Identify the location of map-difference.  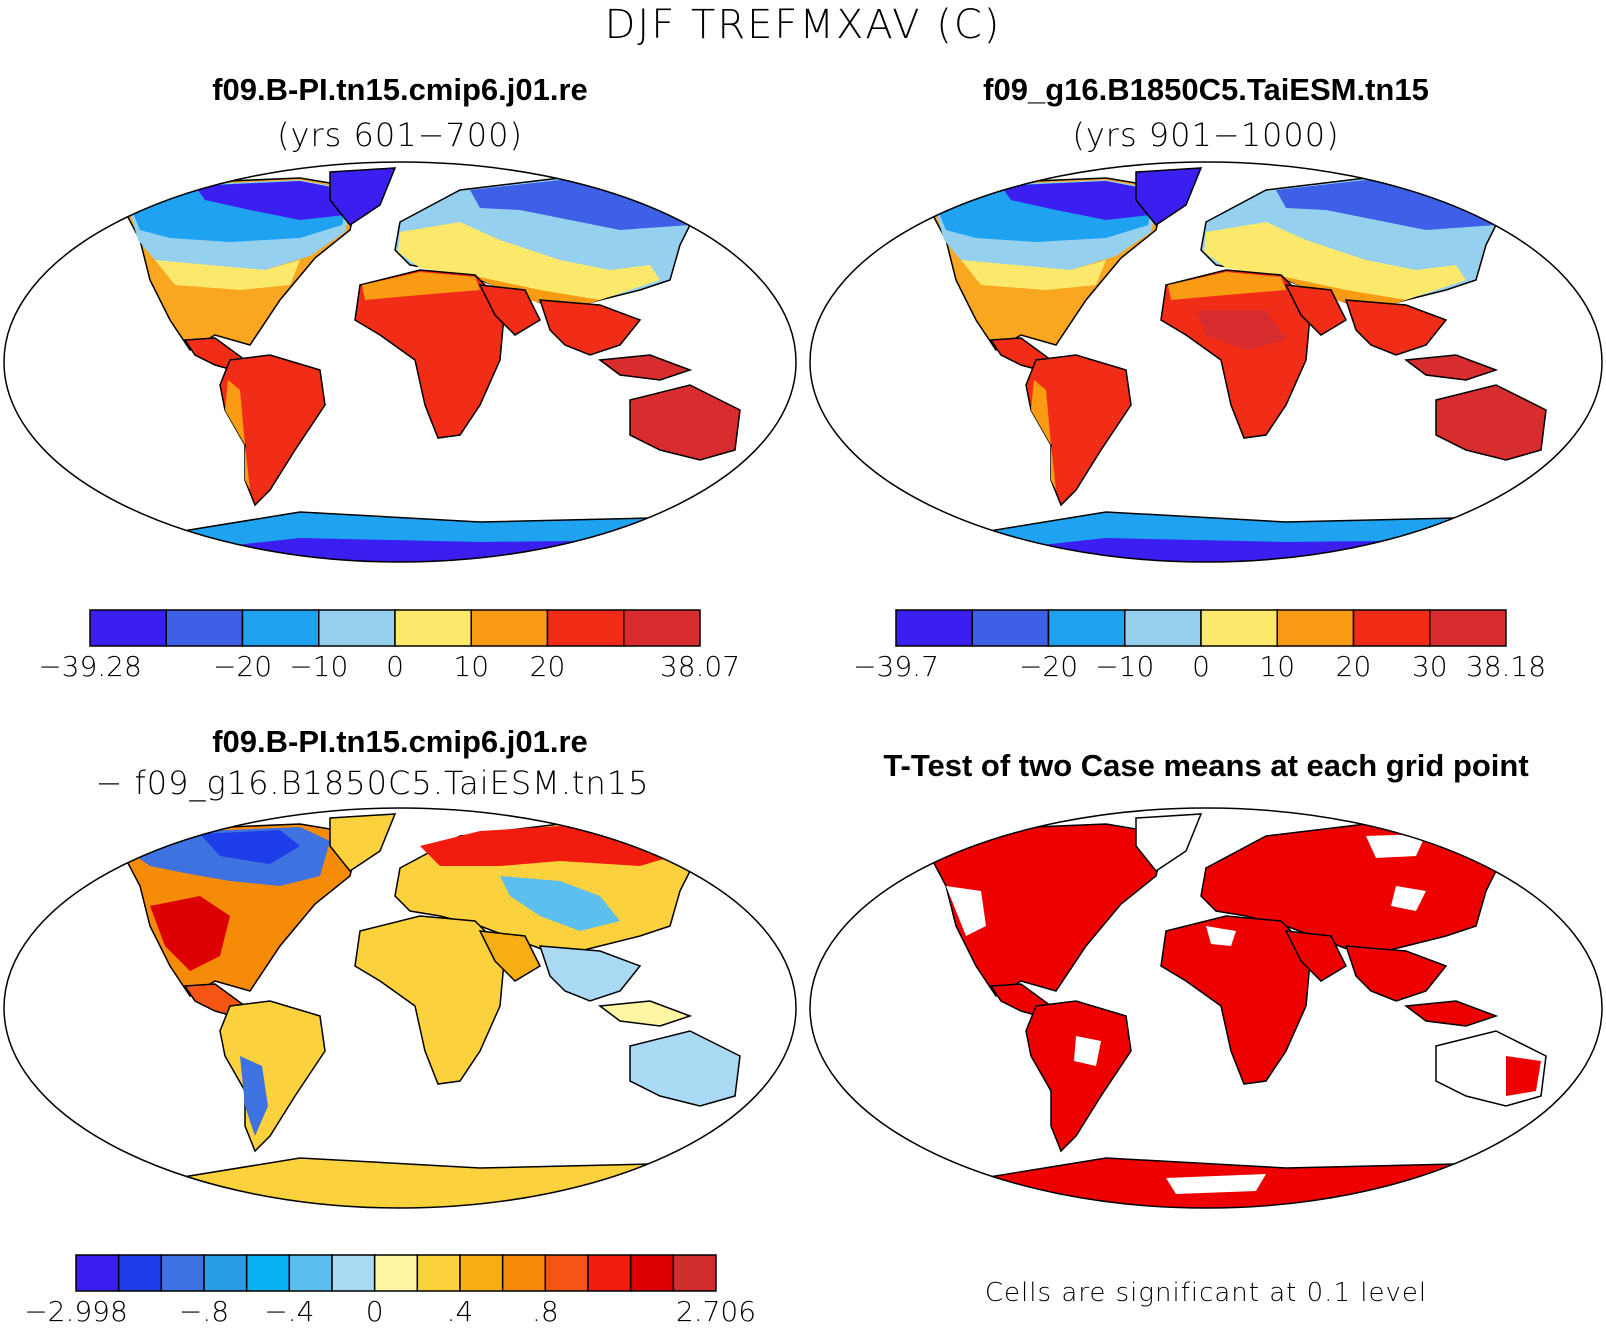
(400, 1008).